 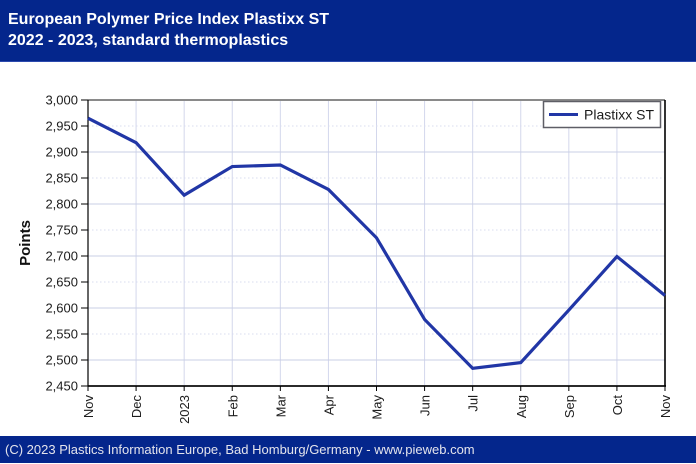 I want to click on x-tick-label: May, so click(x=377, y=407).